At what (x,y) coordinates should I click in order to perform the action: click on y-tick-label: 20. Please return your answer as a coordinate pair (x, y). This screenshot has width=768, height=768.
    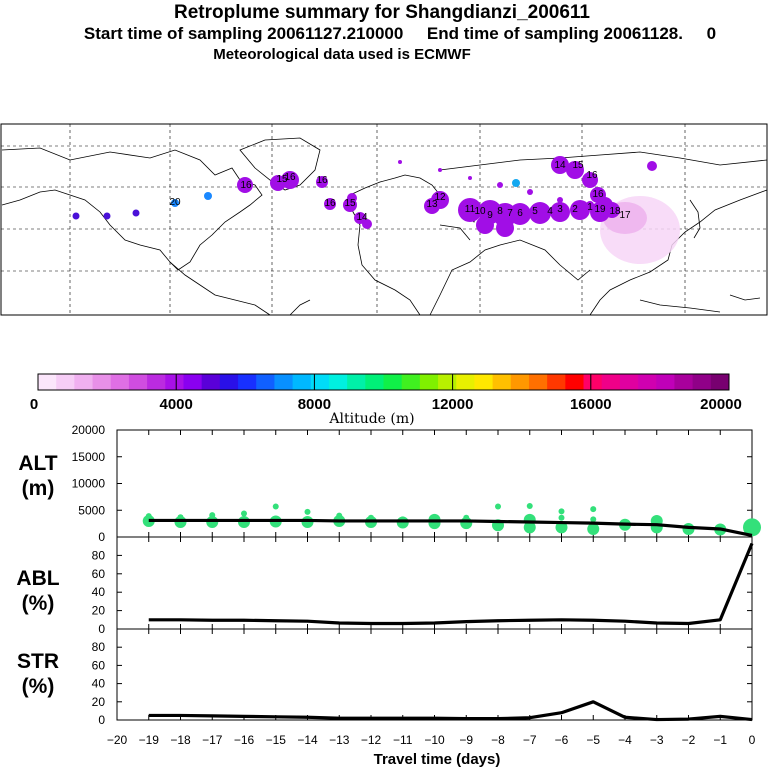
    Looking at the image, I should click on (99, 702).